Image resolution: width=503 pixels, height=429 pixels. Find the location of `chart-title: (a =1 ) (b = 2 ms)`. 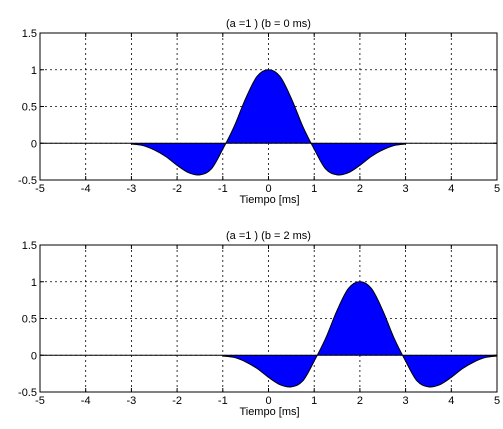

chart-title: (a =1 ) (b = 2 ms) is located at coordinates (268, 236).